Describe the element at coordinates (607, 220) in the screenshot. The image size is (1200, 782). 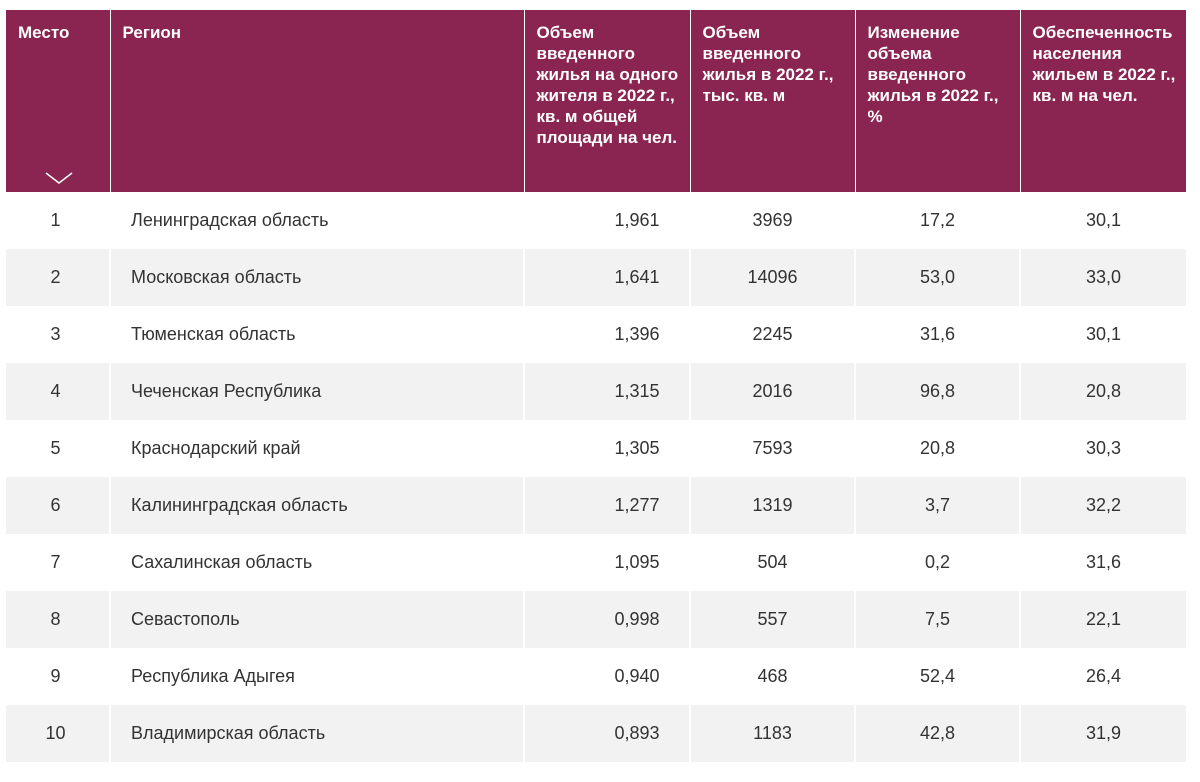
I see `cell-per-capita: 1,961` at that location.